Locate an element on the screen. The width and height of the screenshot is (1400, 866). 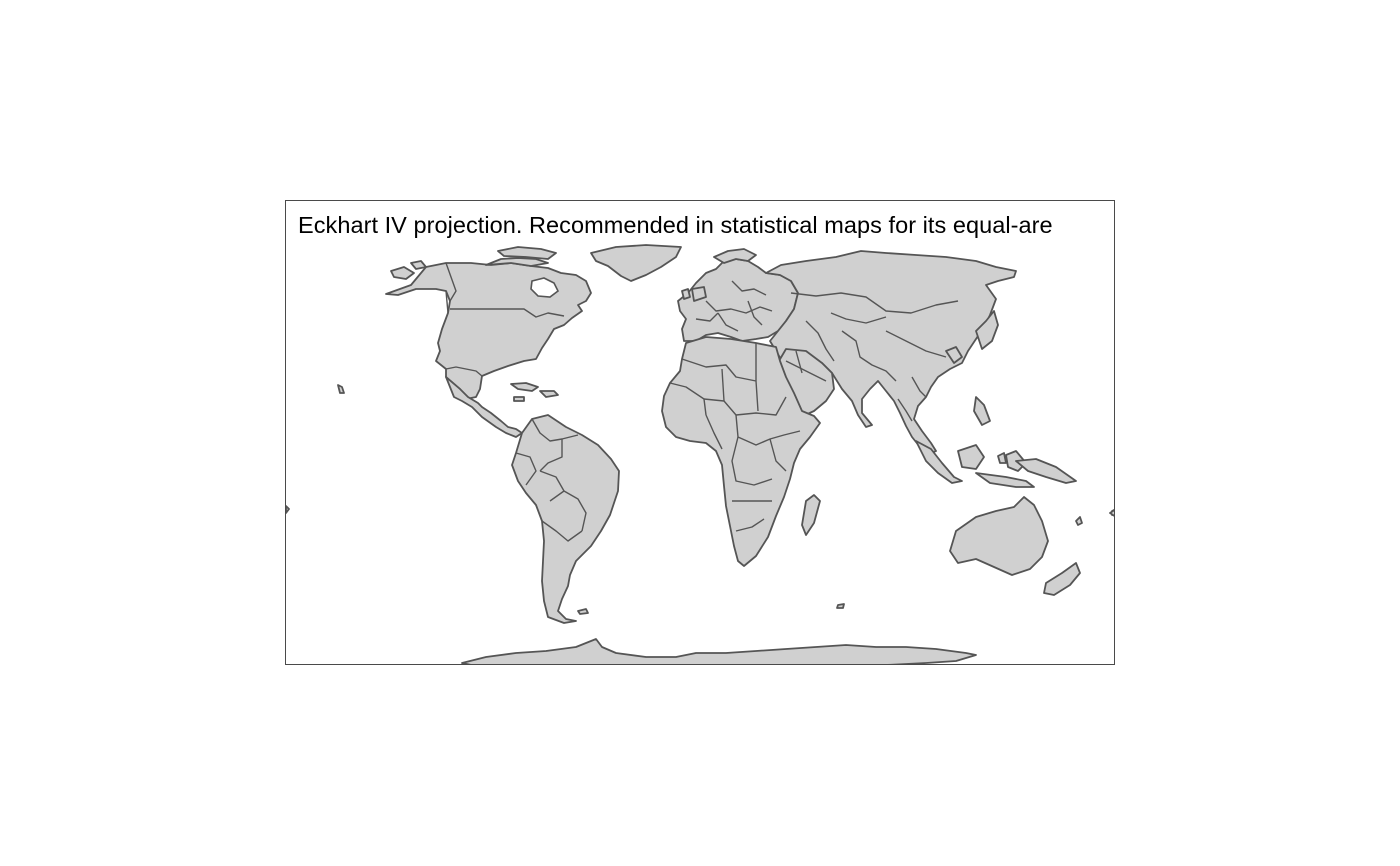
australia is located at coordinates (1016, 546).